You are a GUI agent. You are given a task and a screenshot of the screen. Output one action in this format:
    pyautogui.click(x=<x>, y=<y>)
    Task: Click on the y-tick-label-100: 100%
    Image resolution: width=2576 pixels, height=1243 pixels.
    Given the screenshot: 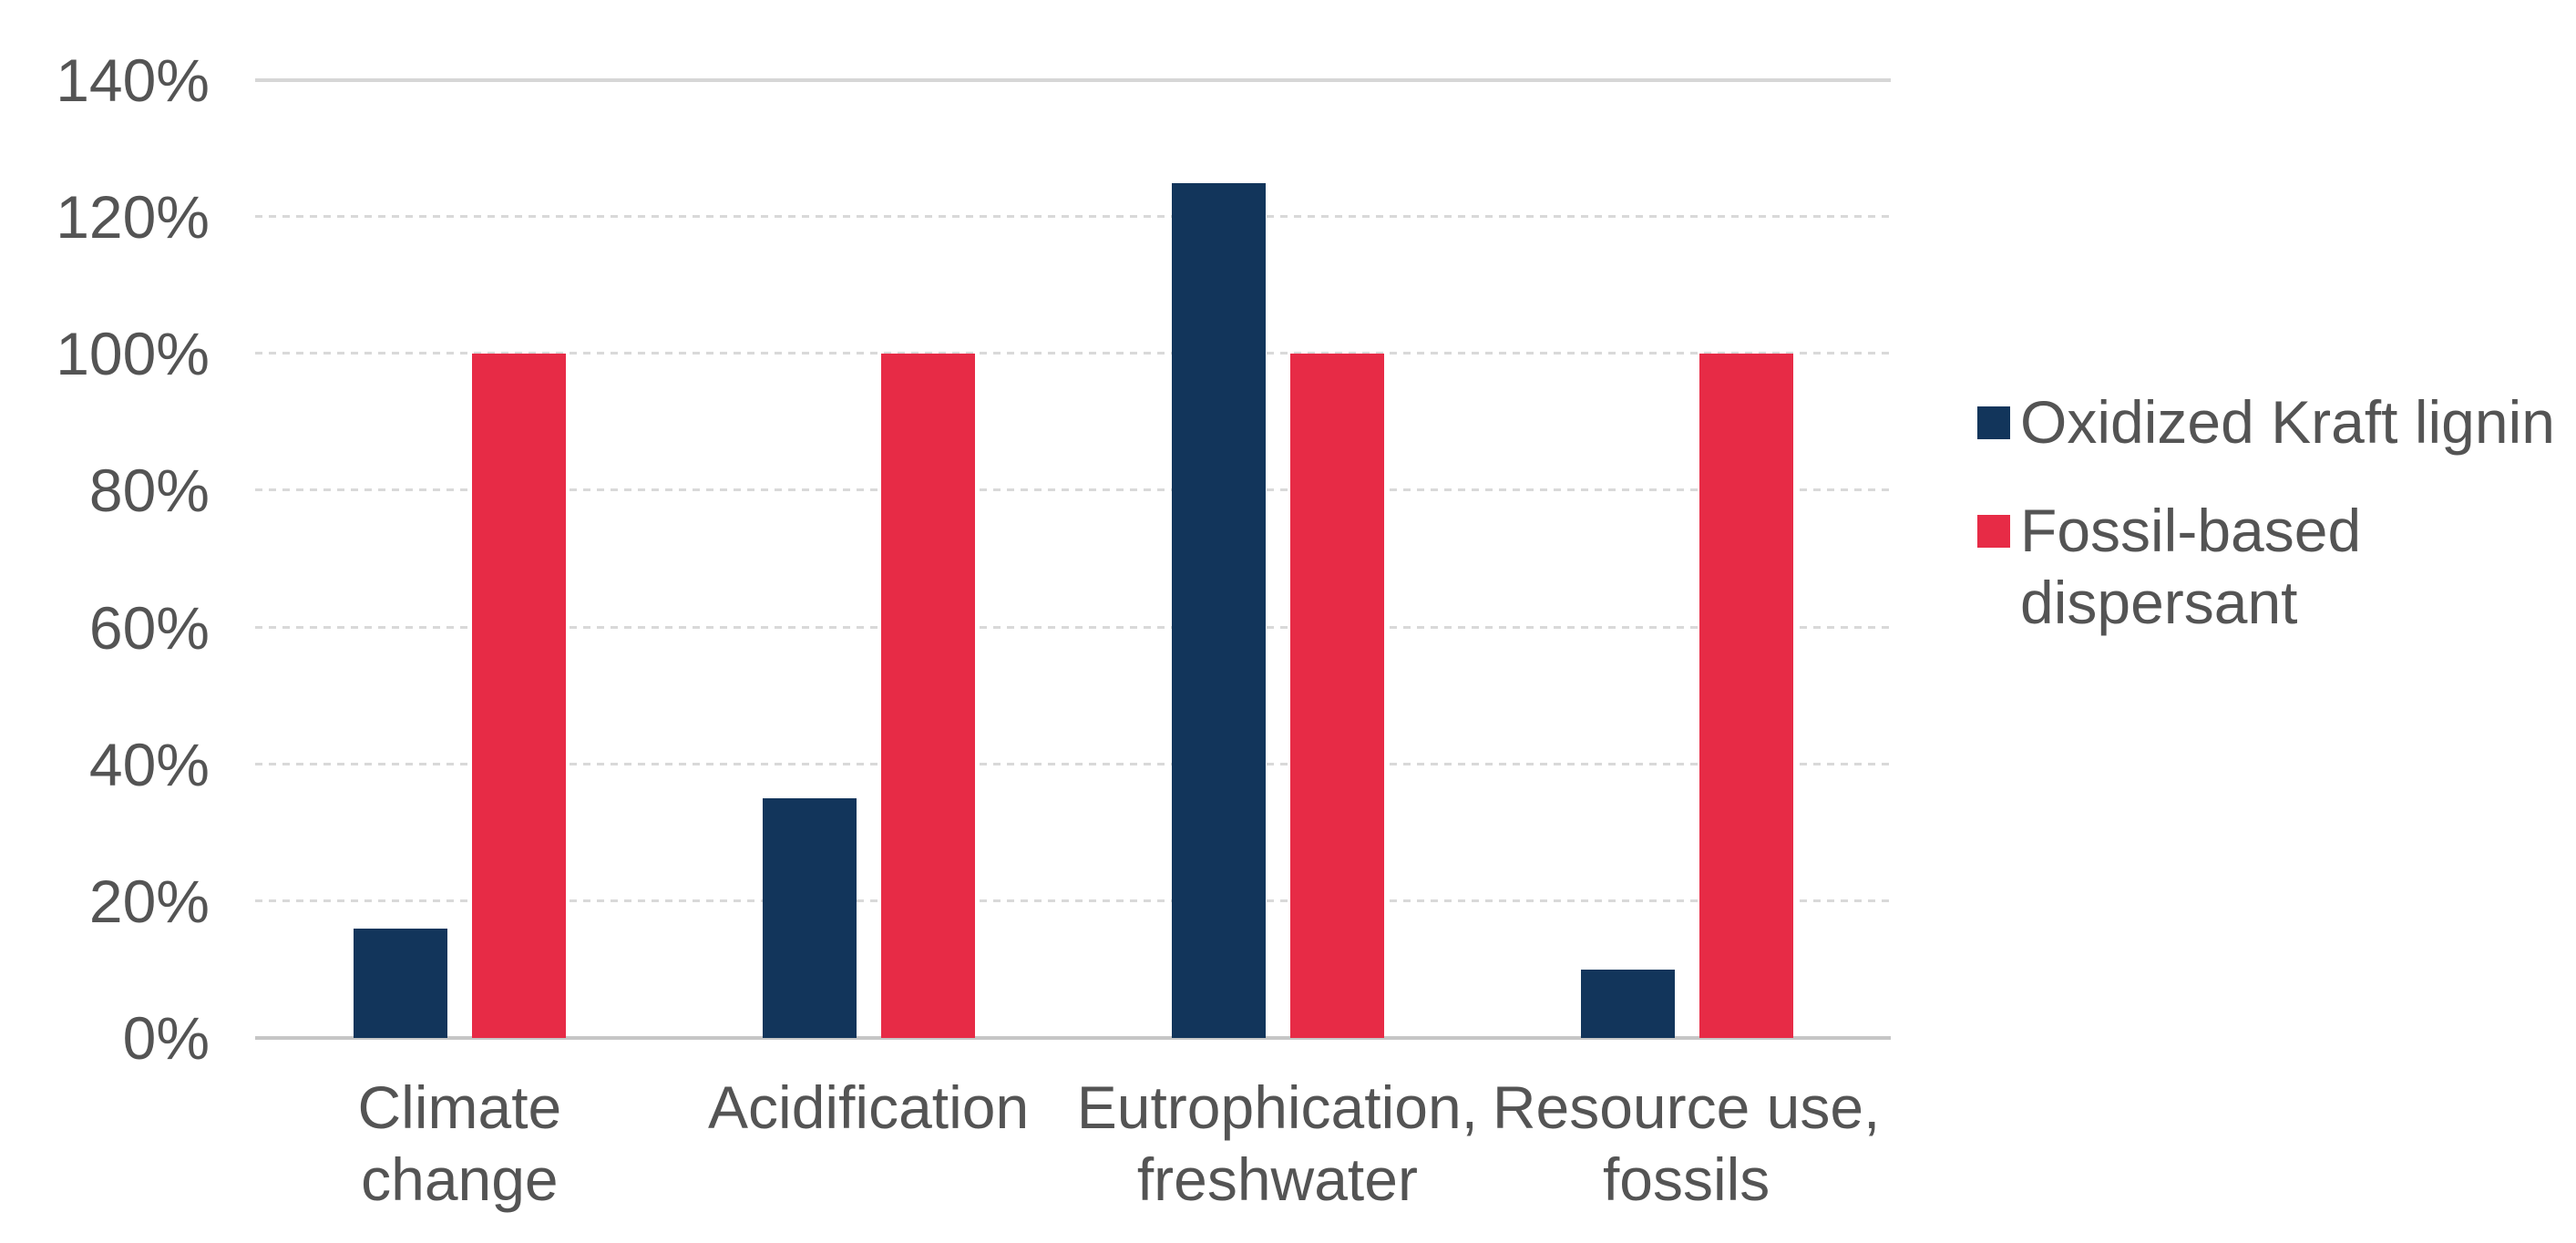 What is the action you would take?
    pyautogui.click(x=133, y=354)
    